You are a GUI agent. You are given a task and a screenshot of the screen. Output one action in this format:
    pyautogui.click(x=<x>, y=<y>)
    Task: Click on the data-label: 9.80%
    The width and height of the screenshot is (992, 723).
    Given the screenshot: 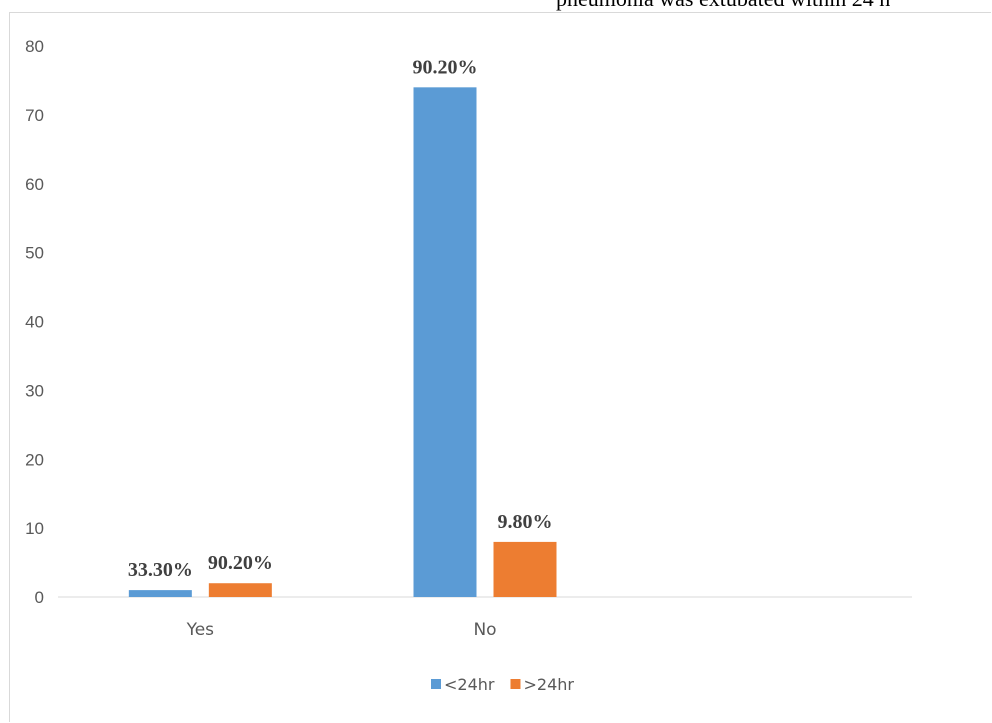 What is the action you would take?
    pyautogui.click(x=525, y=522)
    